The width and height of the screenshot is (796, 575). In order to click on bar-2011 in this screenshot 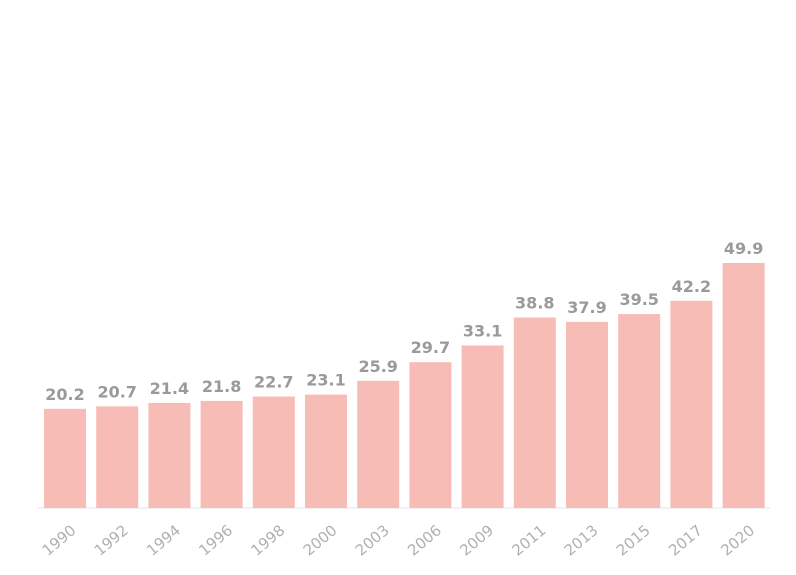, I will do `click(534, 412)`.